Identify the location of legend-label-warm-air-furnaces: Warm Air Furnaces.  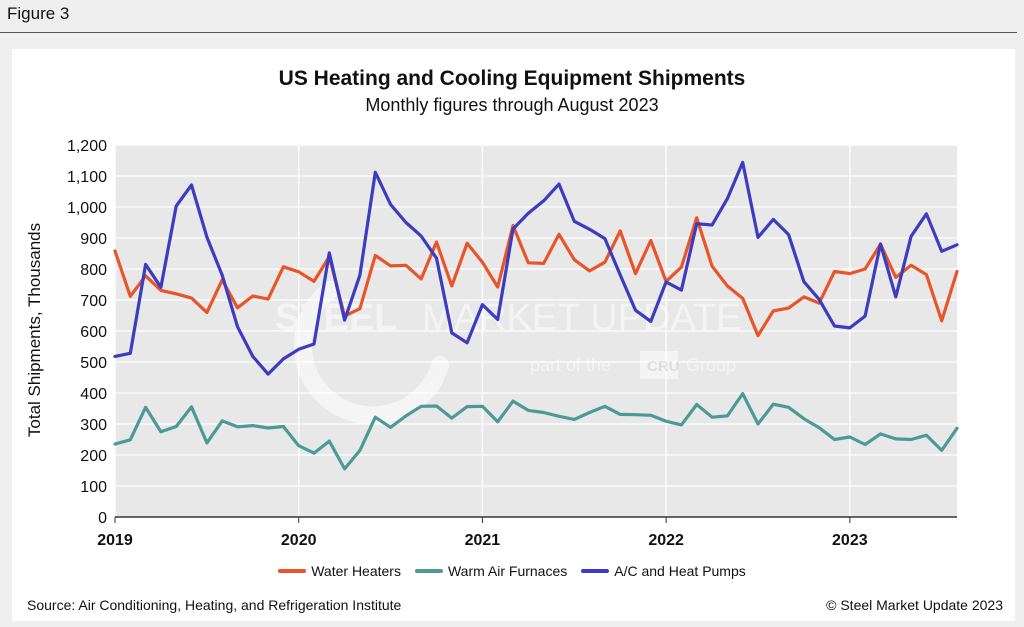
(507, 571).